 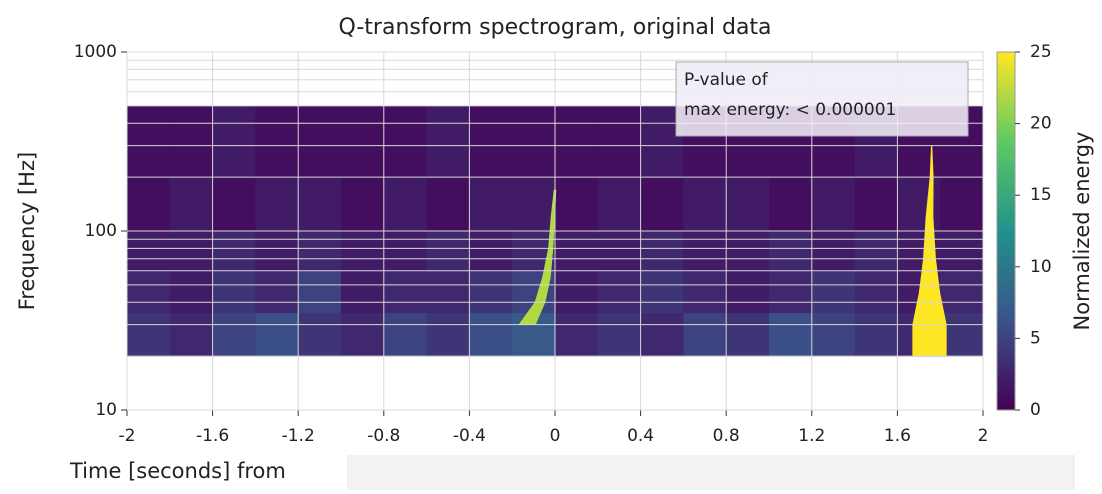 I want to click on colorbar-tick-label: 25, so click(x=1041, y=52).